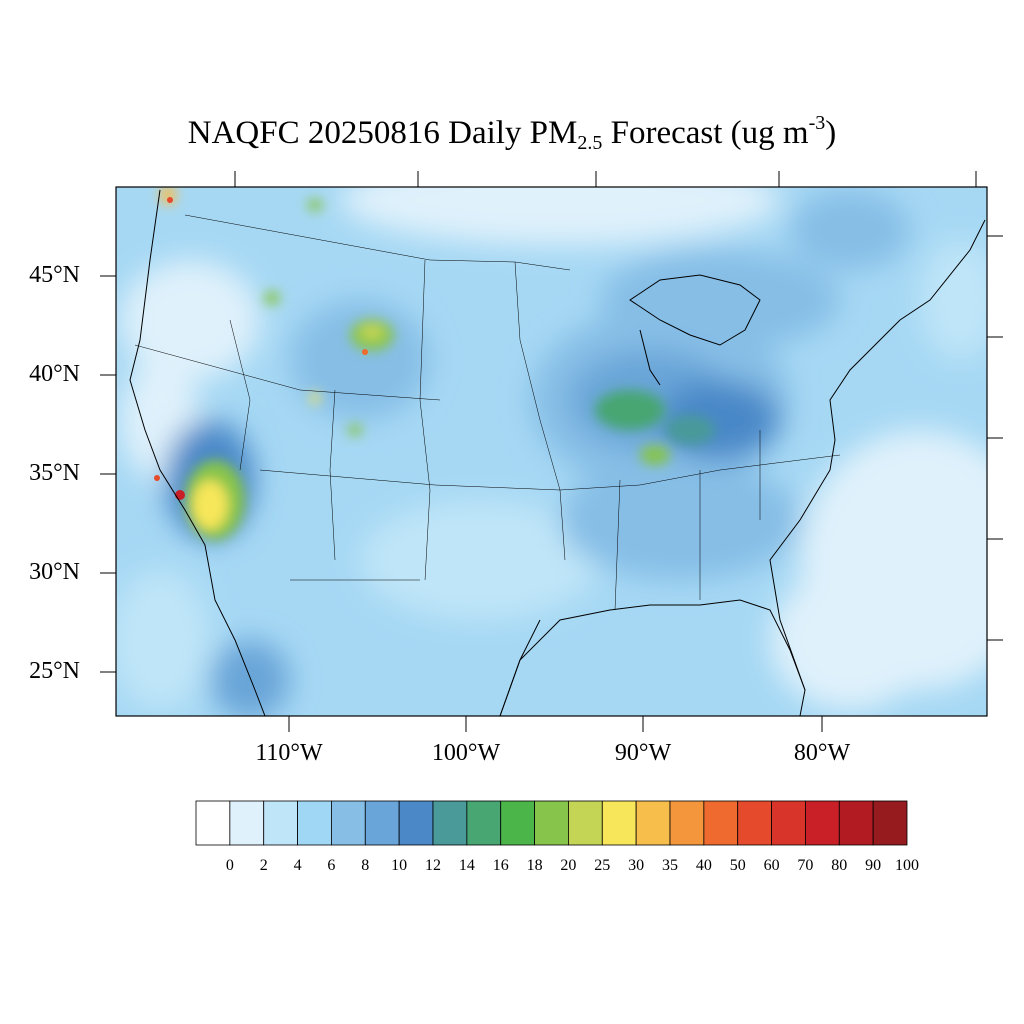  I want to click on colorbar-tick-label: 100, so click(907, 865).